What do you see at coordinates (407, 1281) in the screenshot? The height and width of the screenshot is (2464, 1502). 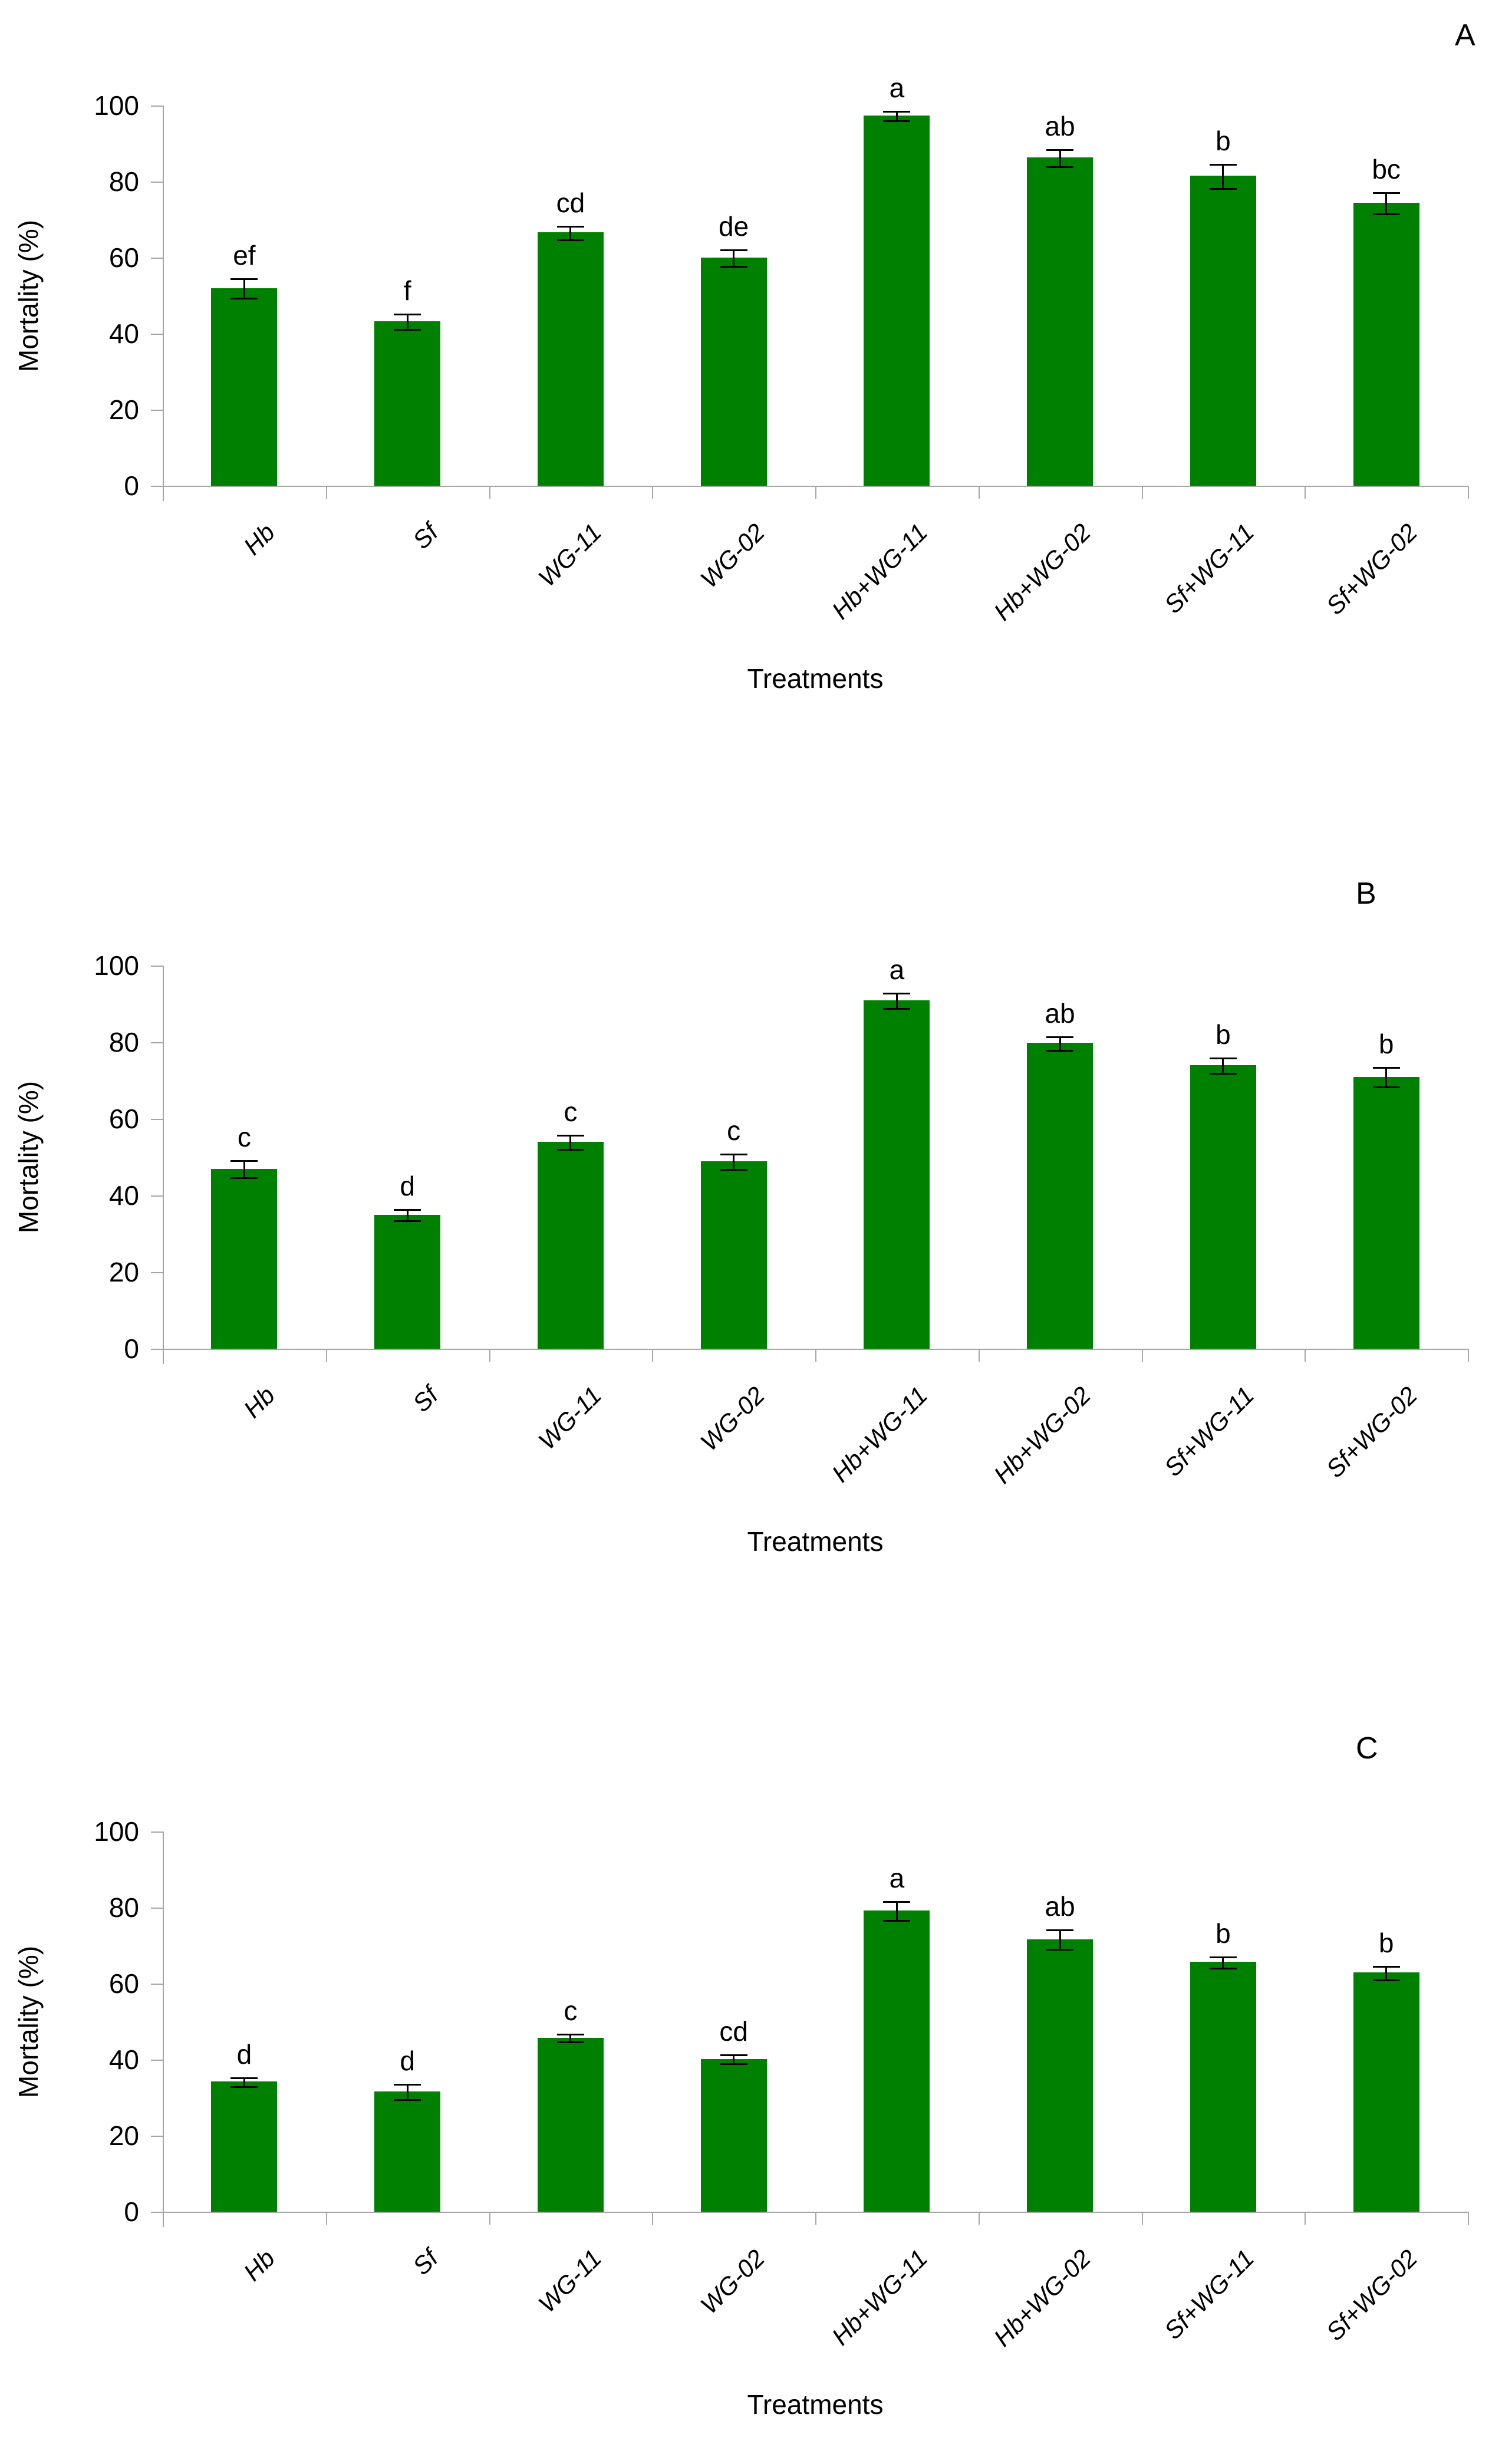 I see `bar-Sf` at bounding box center [407, 1281].